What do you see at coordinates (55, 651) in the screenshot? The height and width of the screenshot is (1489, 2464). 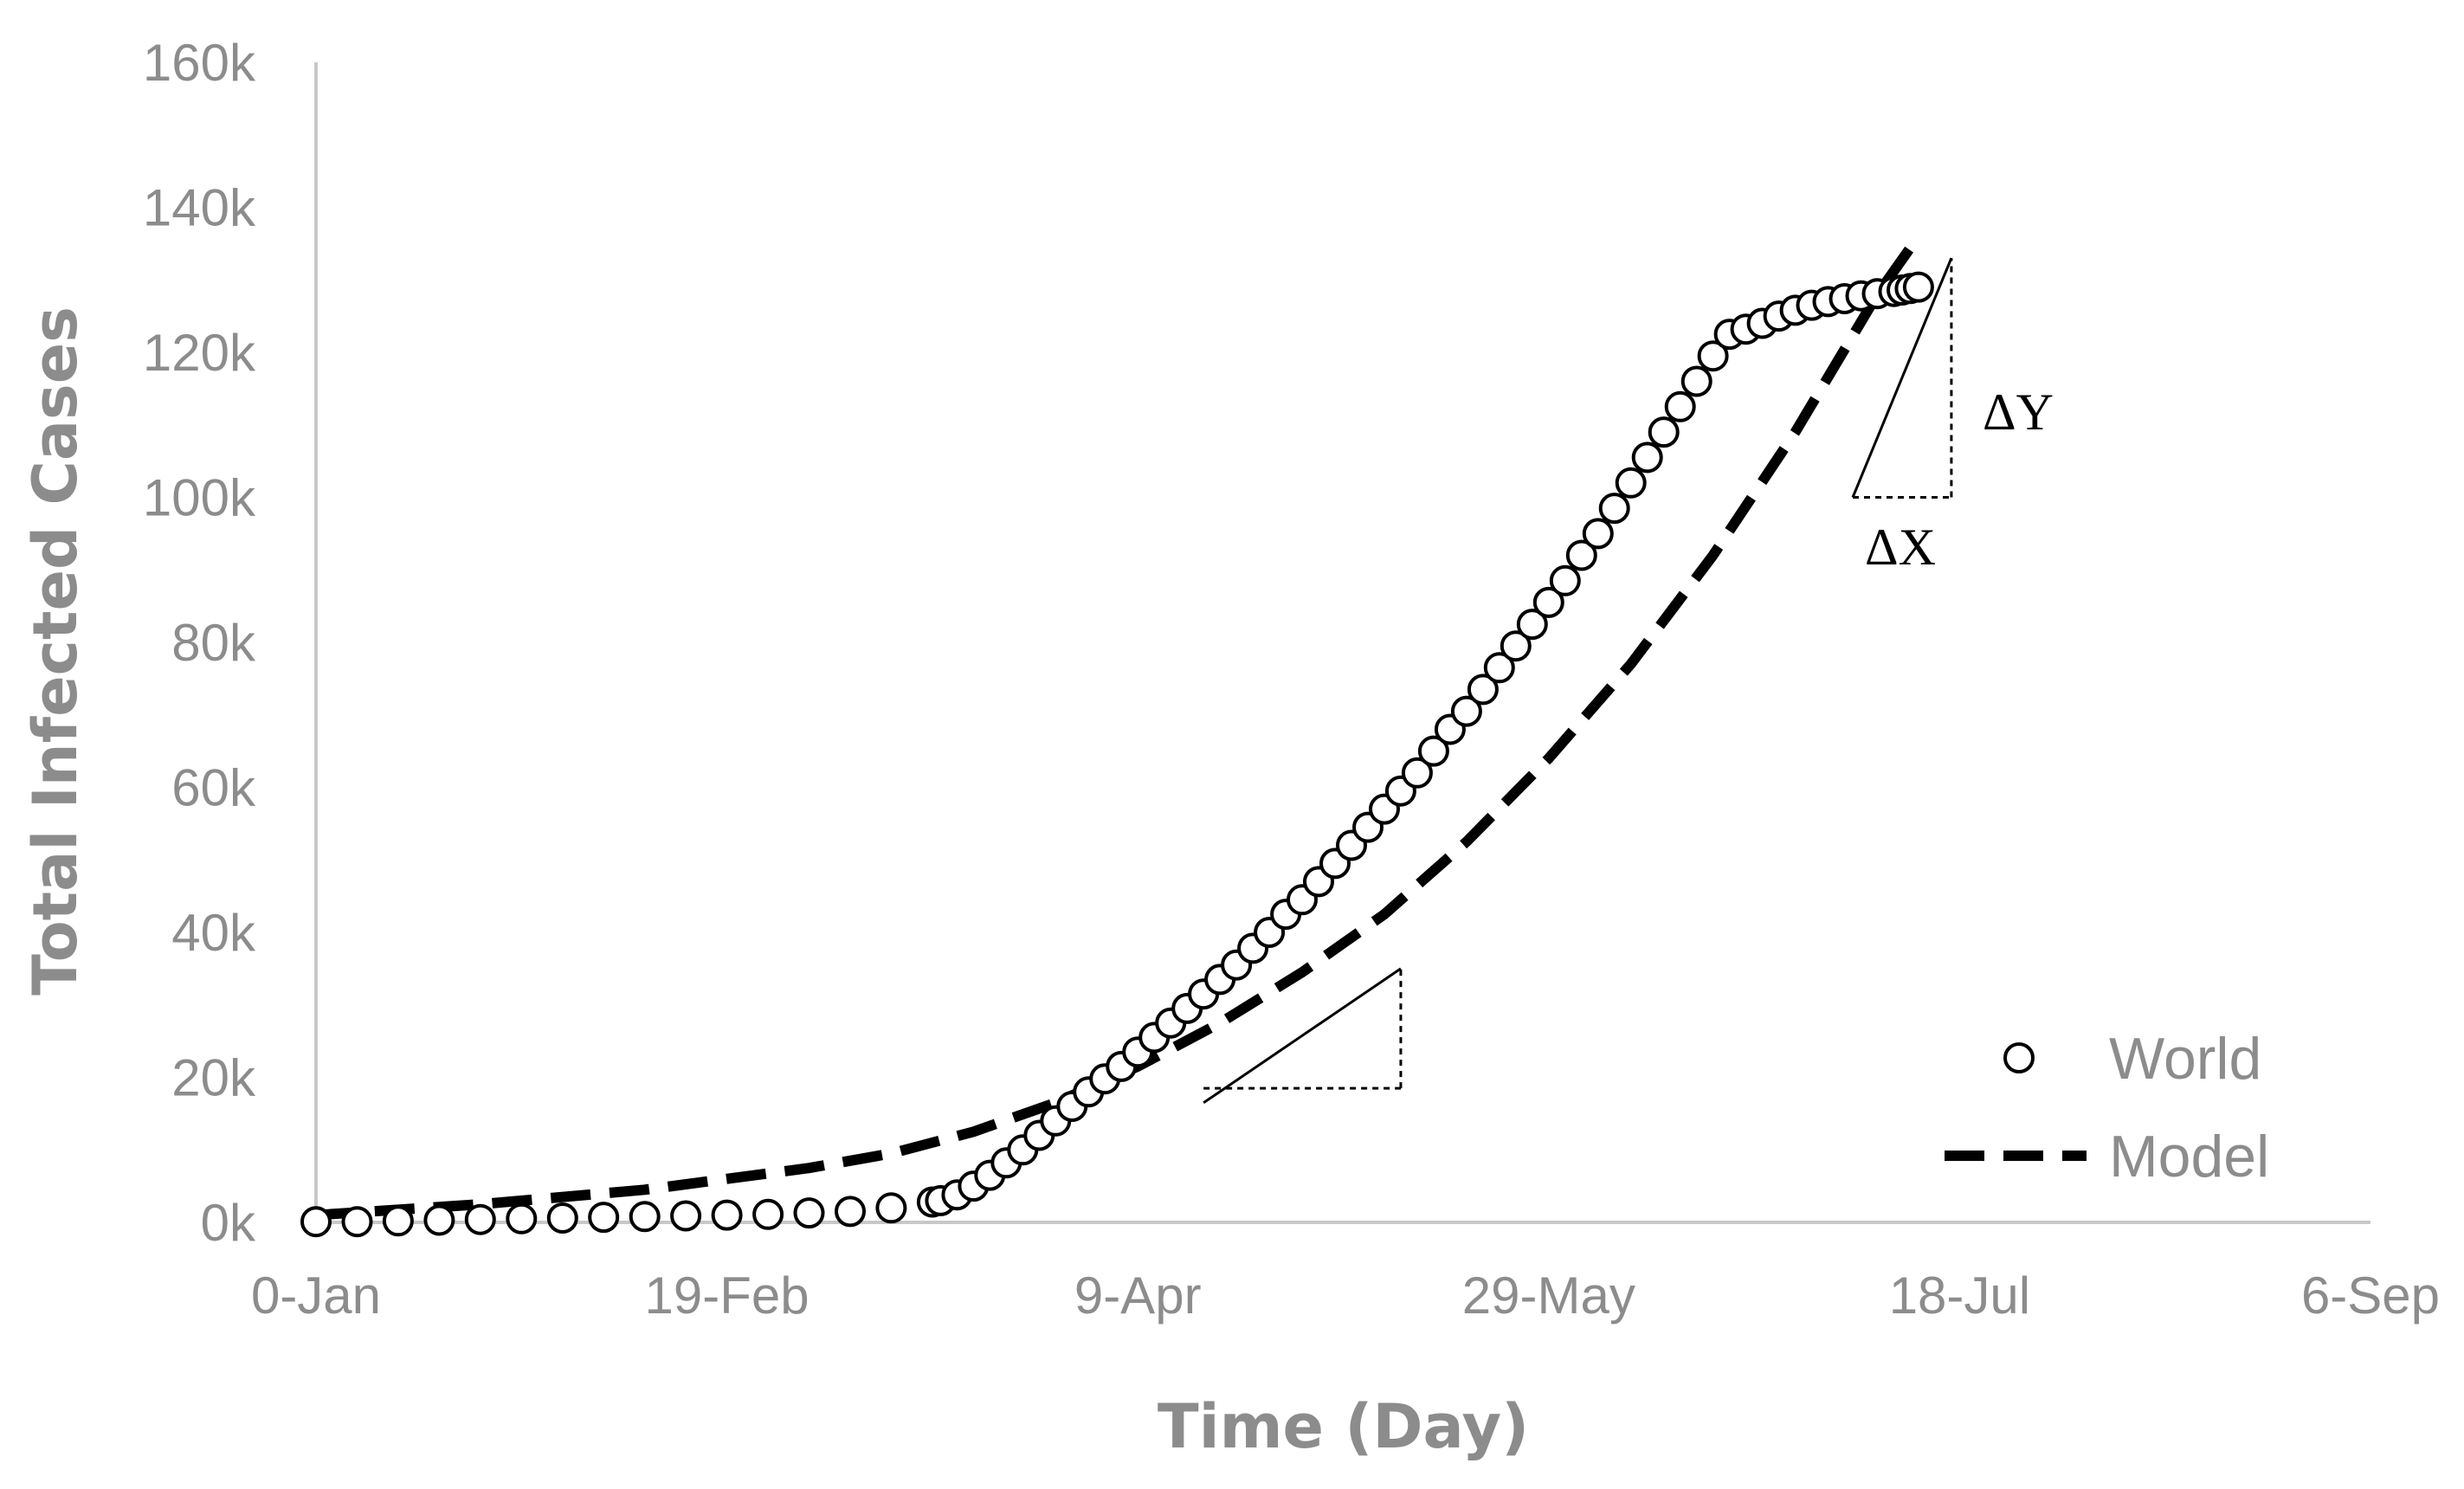 I see `y-axis-title: Total Infected Cases` at bounding box center [55, 651].